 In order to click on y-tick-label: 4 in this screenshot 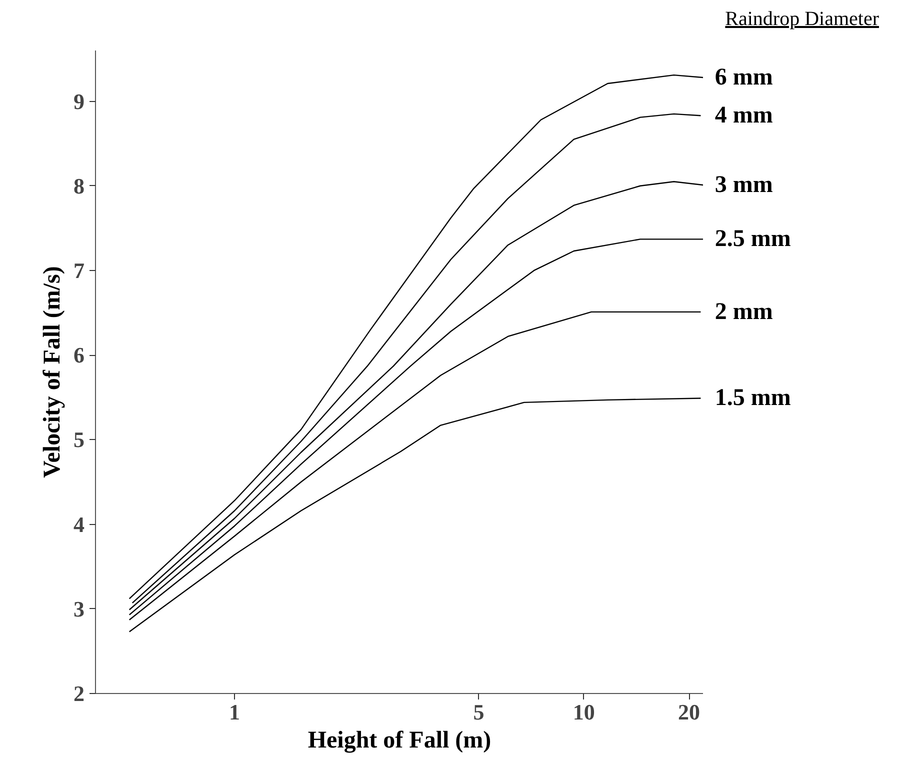, I will do `click(79, 524)`.